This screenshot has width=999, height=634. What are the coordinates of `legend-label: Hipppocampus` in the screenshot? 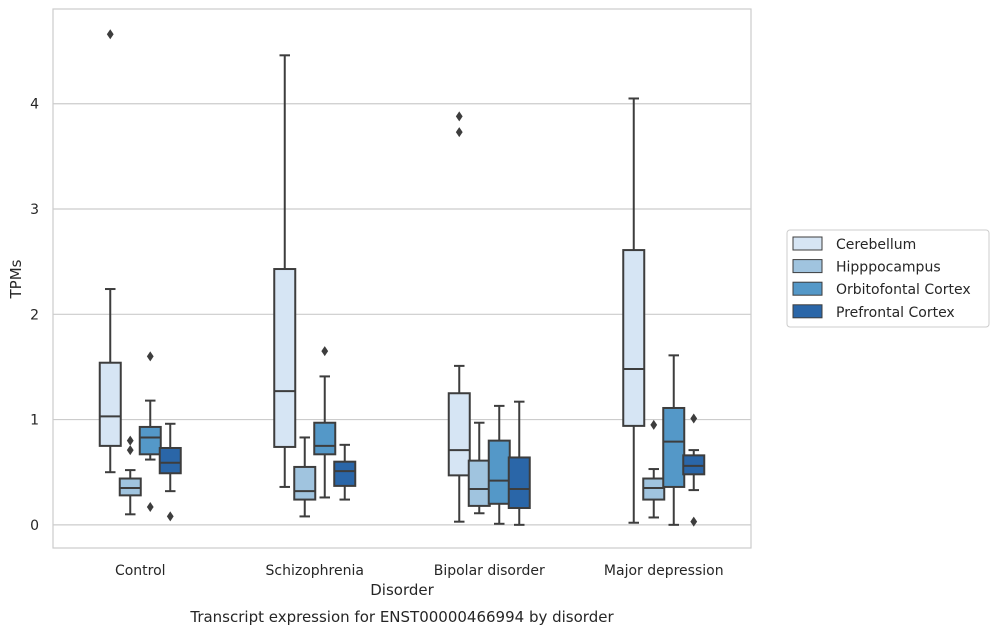 It's located at (888, 268).